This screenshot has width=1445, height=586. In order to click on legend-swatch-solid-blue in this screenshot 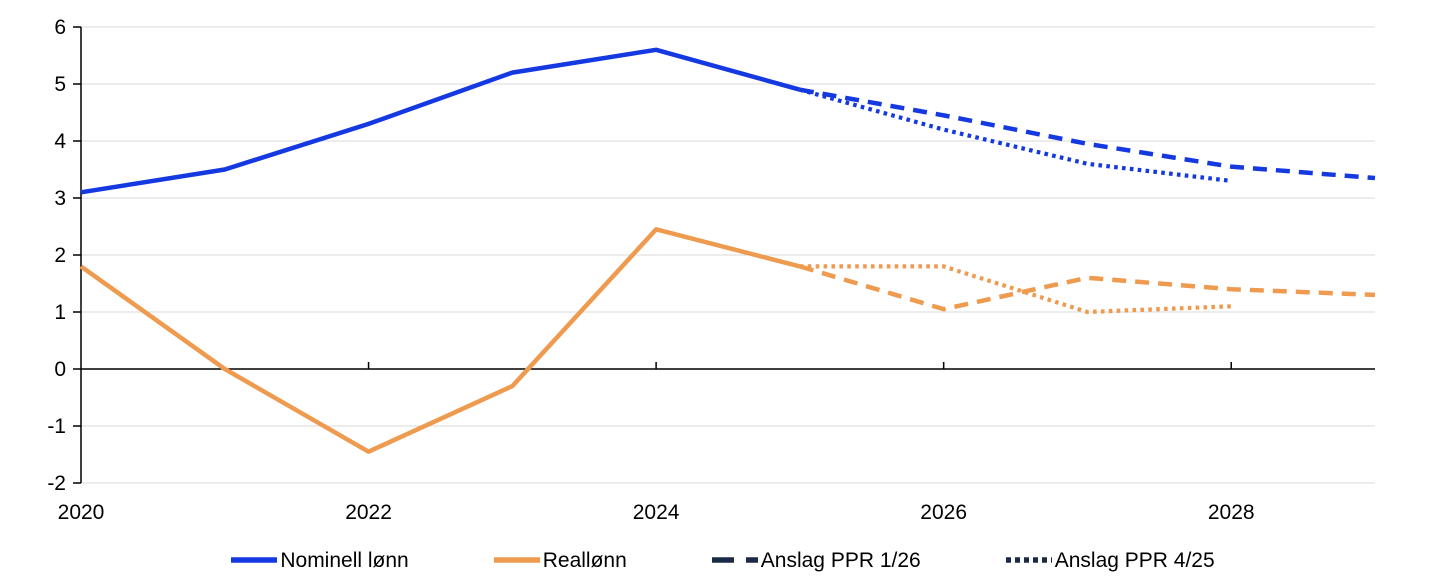, I will do `click(254, 560)`.